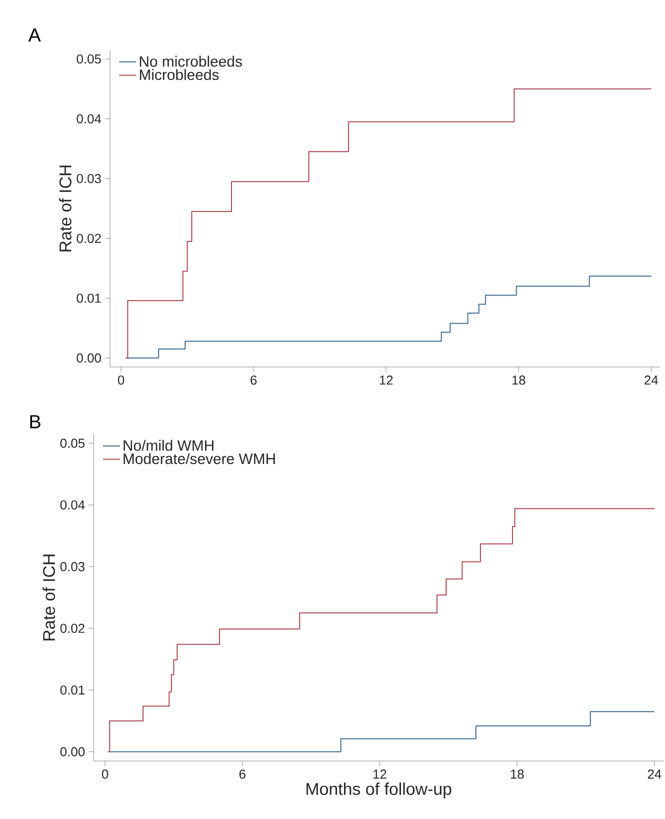  Describe the element at coordinates (34, 35) in the screenshot. I see `chart-title: A` at that location.